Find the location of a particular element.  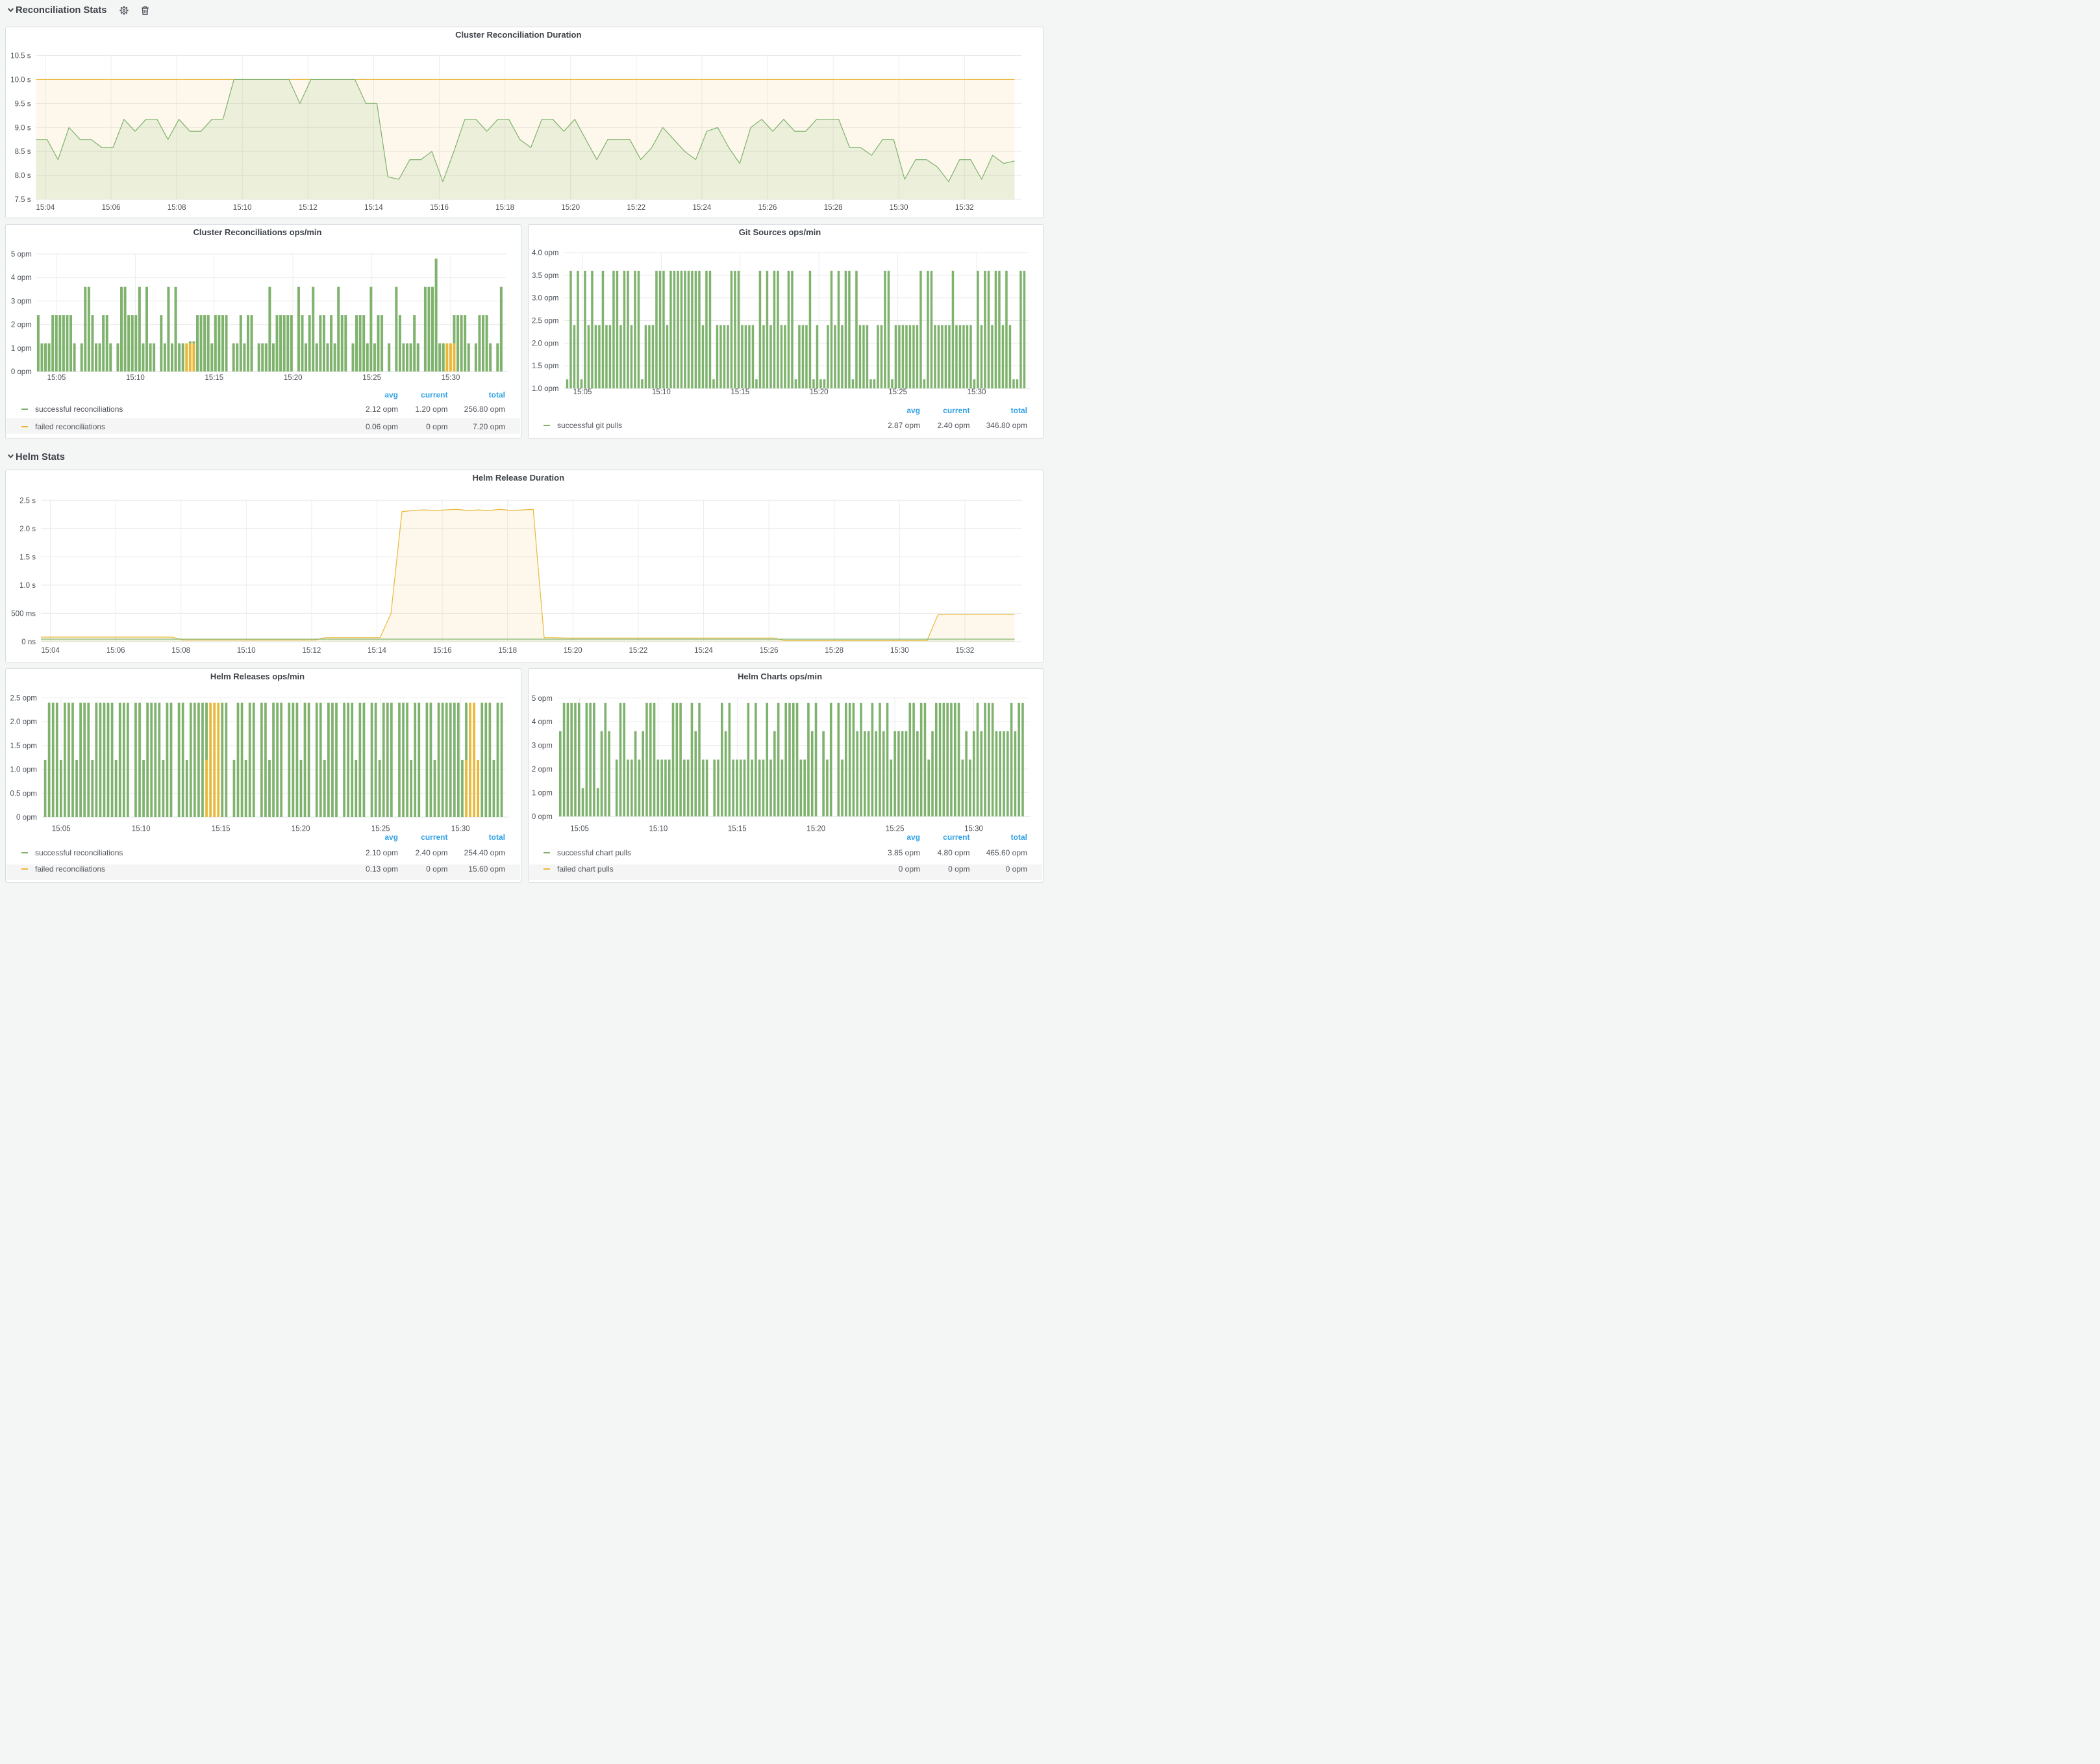

svg-text: 2.0 s is located at coordinates (27, 529).